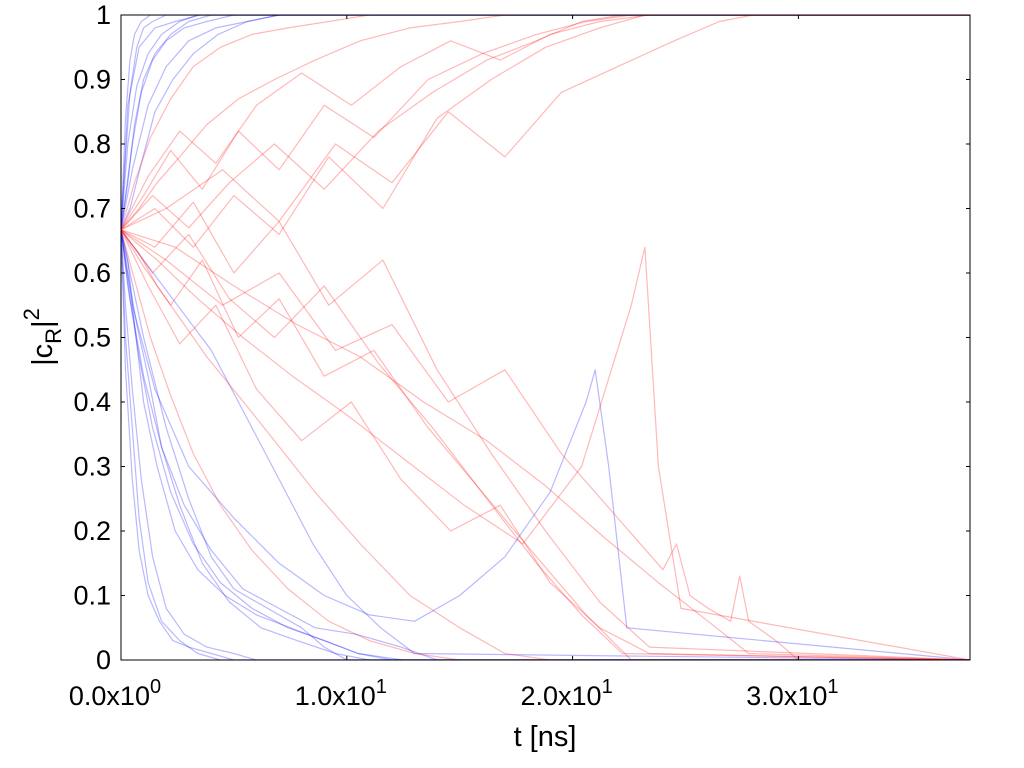  What do you see at coordinates (31, 314) in the screenshot?
I see `y-axis-label-superscript: 2` at bounding box center [31, 314].